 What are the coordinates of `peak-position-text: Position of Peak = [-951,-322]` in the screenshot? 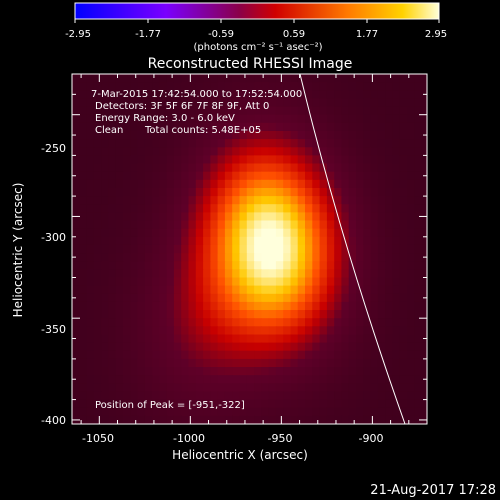 It's located at (170, 405).